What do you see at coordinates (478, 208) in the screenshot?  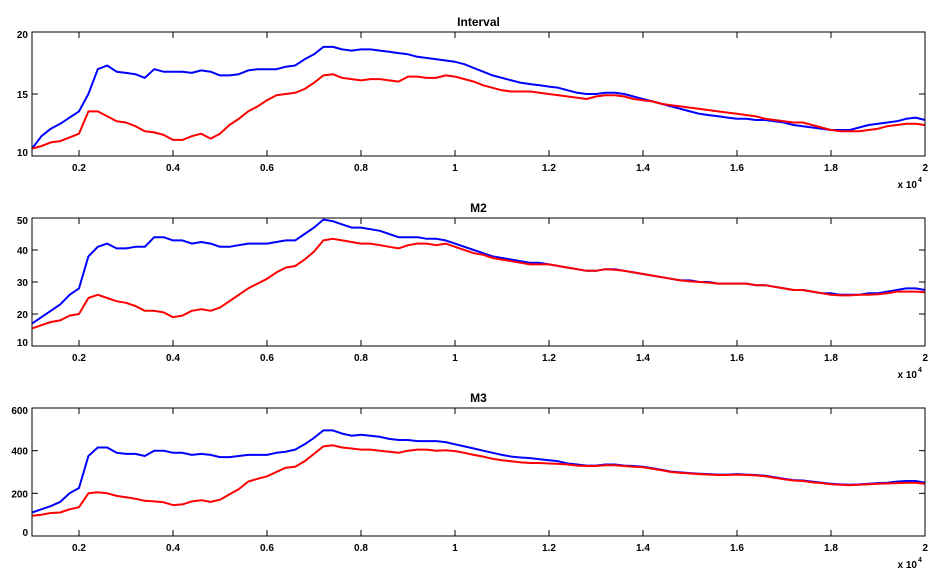 I see `subplot-title: M2` at bounding box center [478, 208].